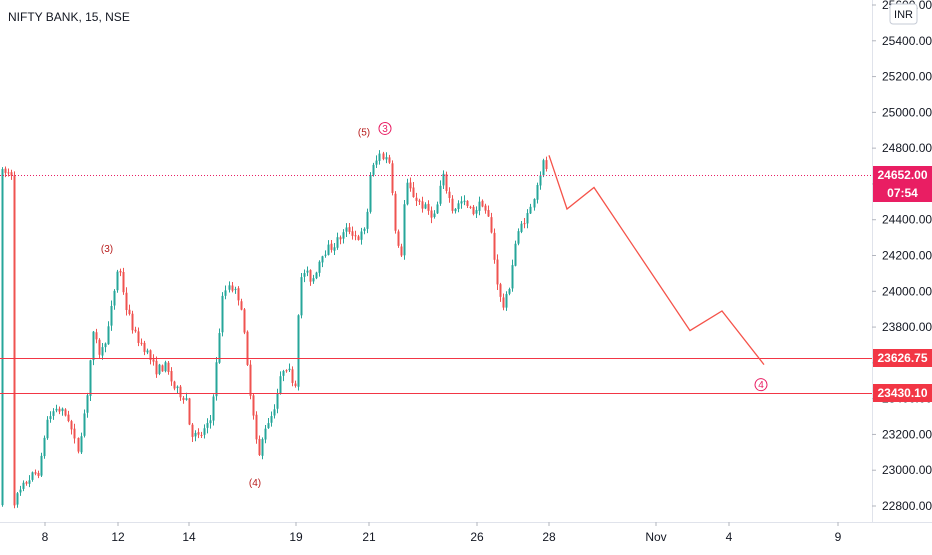  I want to click on y-tick-label: 23200.00, so click(907, 434).